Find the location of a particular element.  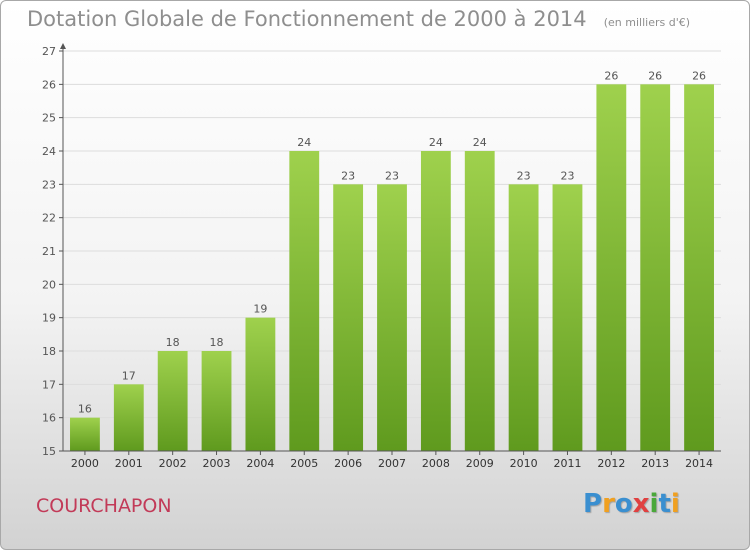

y-tick-label: 24 is located at coordinates (49, 151).